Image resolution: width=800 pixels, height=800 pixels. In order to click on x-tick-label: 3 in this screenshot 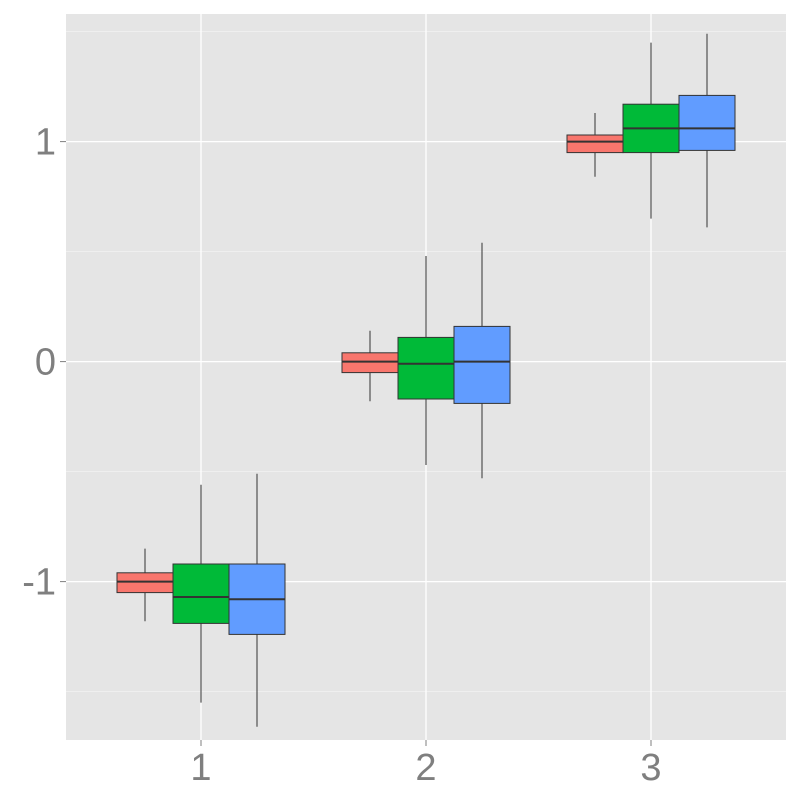, I will do `click(650, 768)`.